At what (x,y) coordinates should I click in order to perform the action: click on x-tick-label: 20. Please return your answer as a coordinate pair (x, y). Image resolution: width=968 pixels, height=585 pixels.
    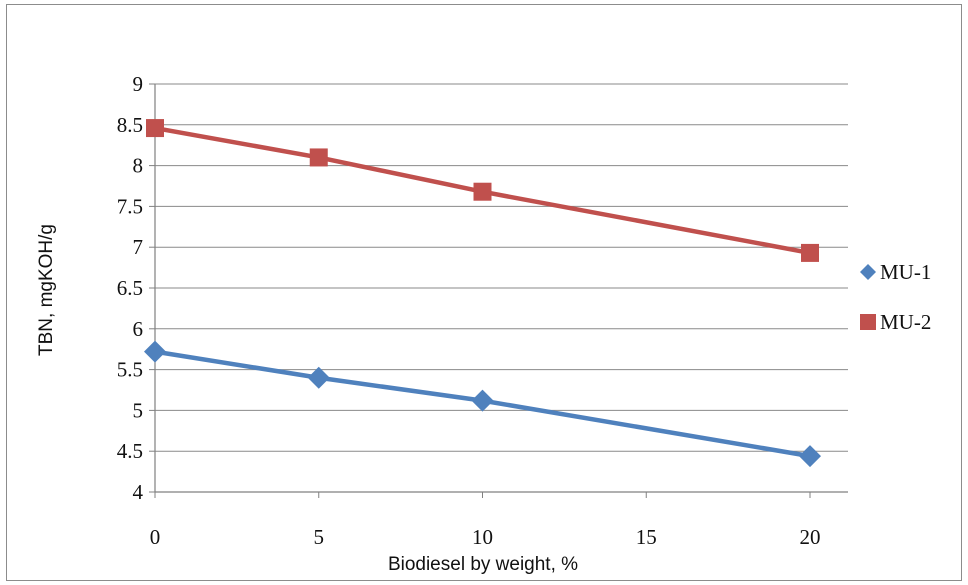
    Looking at the image, I should click on (810, 537).